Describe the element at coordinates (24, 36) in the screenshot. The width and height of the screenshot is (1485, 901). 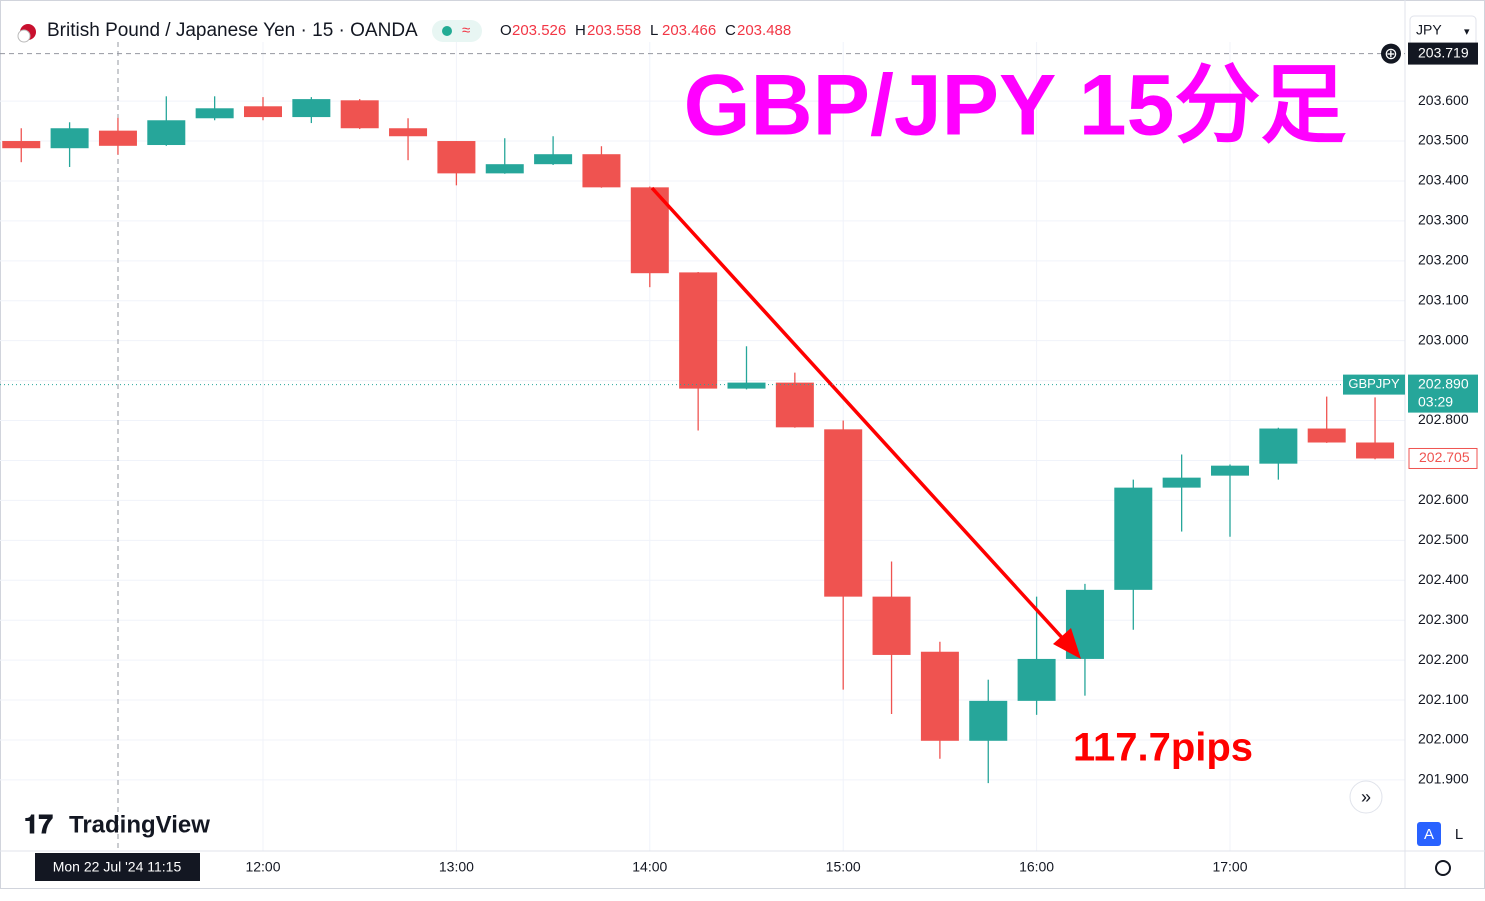
I see `flag-icon` at that location.